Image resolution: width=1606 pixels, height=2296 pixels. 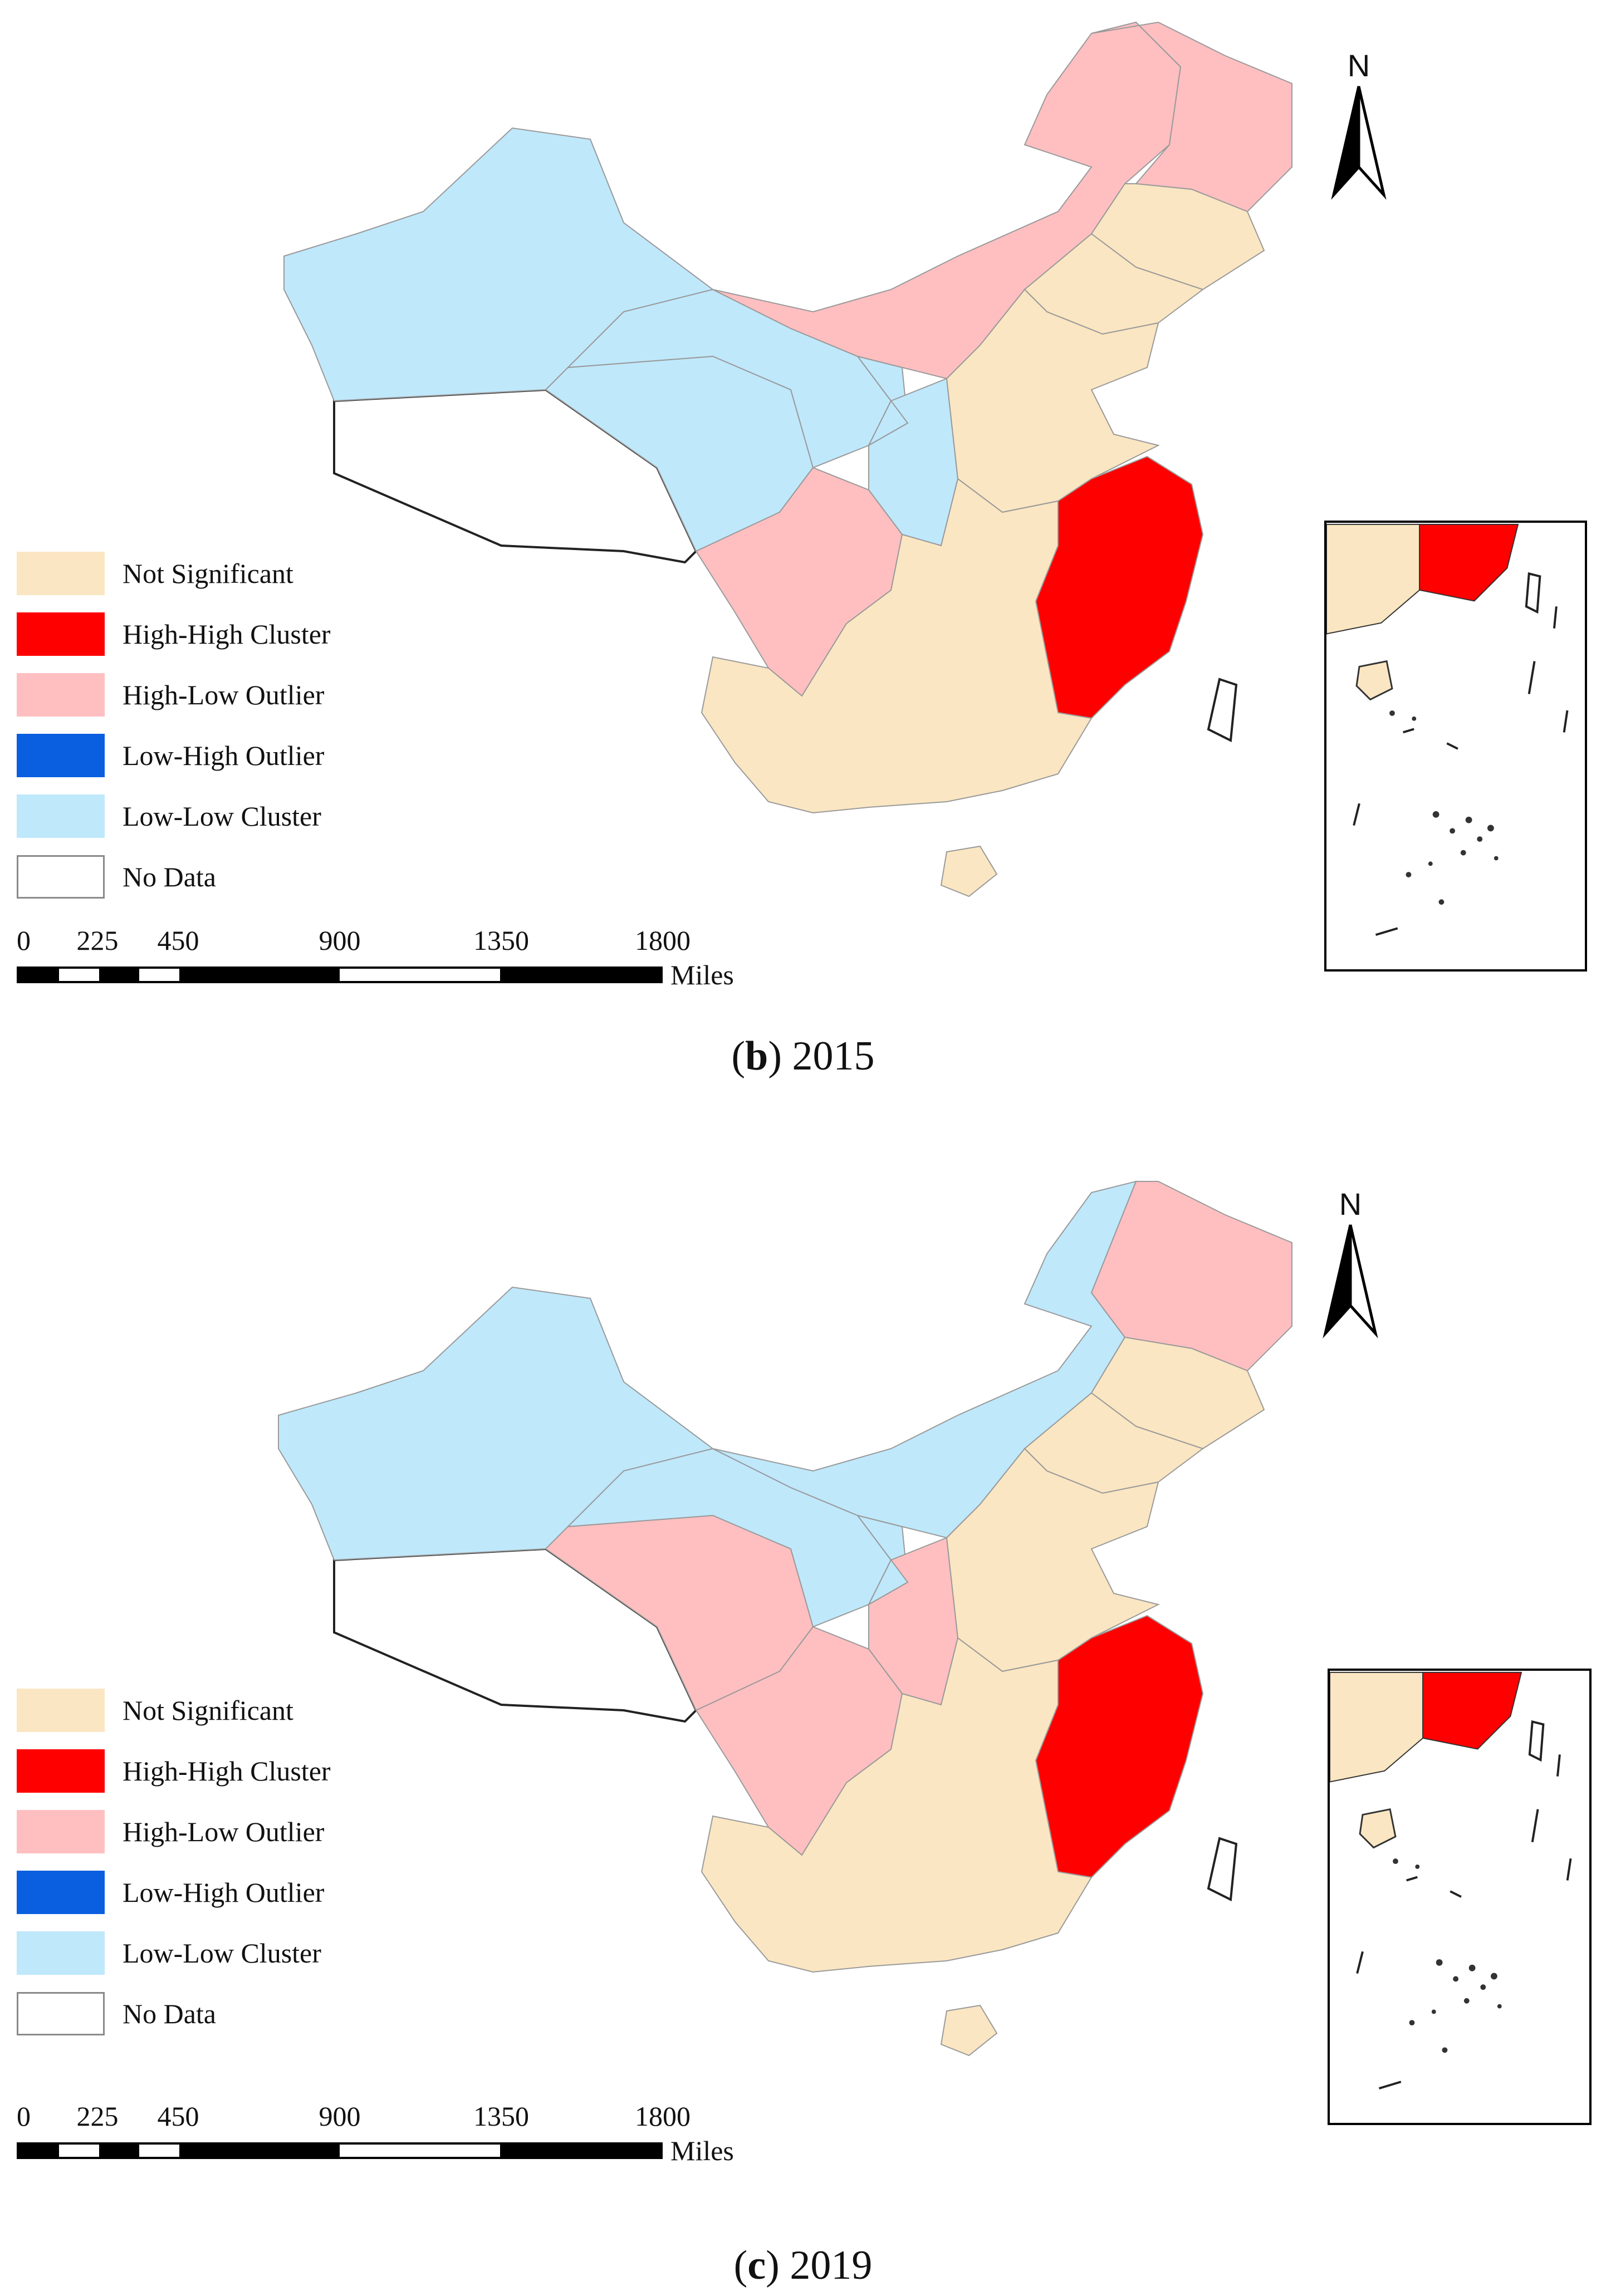 I want to click on panel-caption: (b) 2015, so click(x=803, y=1056).